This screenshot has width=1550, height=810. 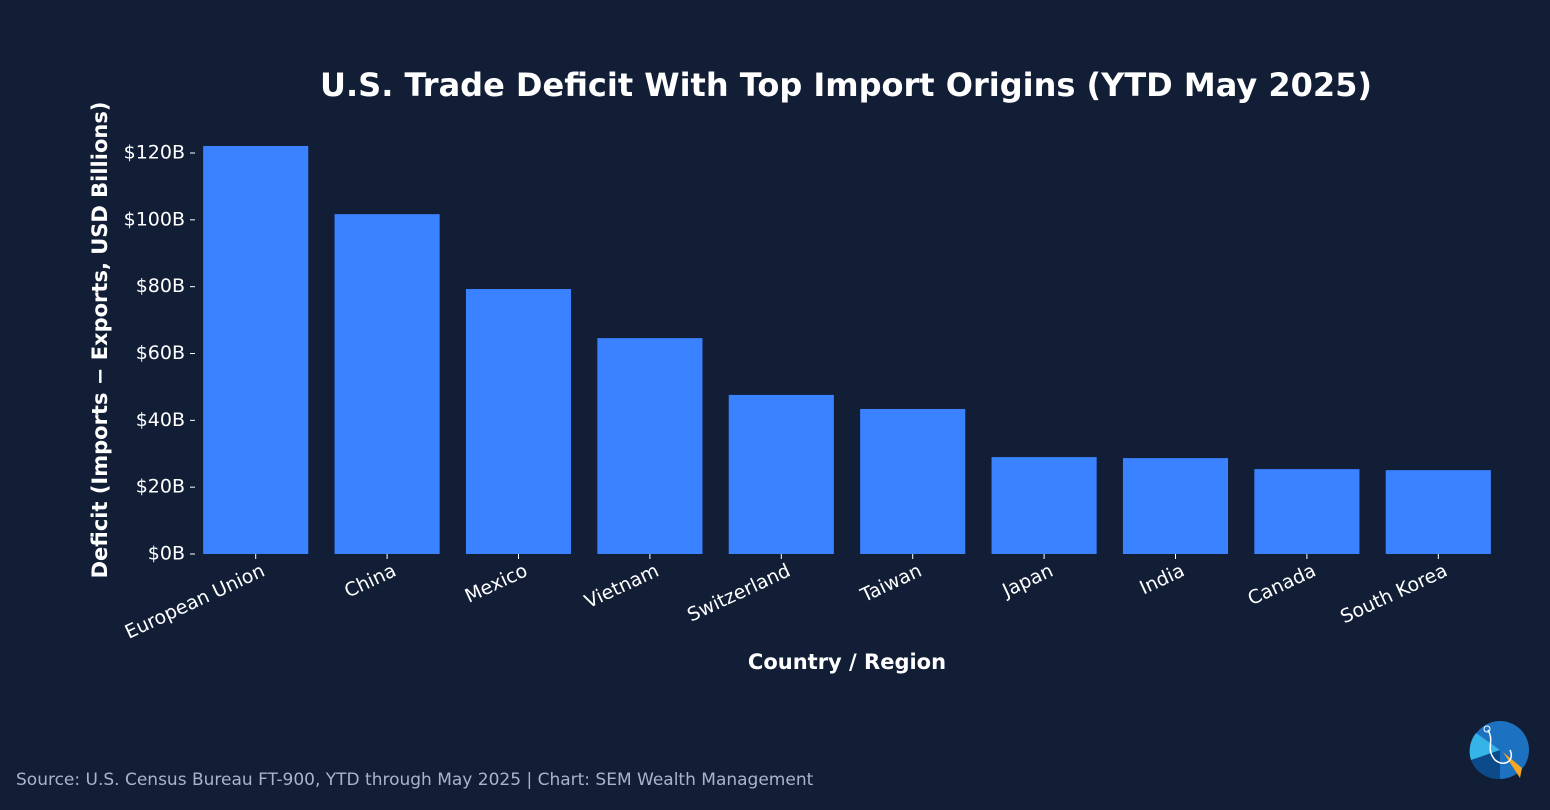 What do you see at coordinates (160, 487) in the screenshot?
I see `y-tick-label: $20B` at bounding box center [160, 487].